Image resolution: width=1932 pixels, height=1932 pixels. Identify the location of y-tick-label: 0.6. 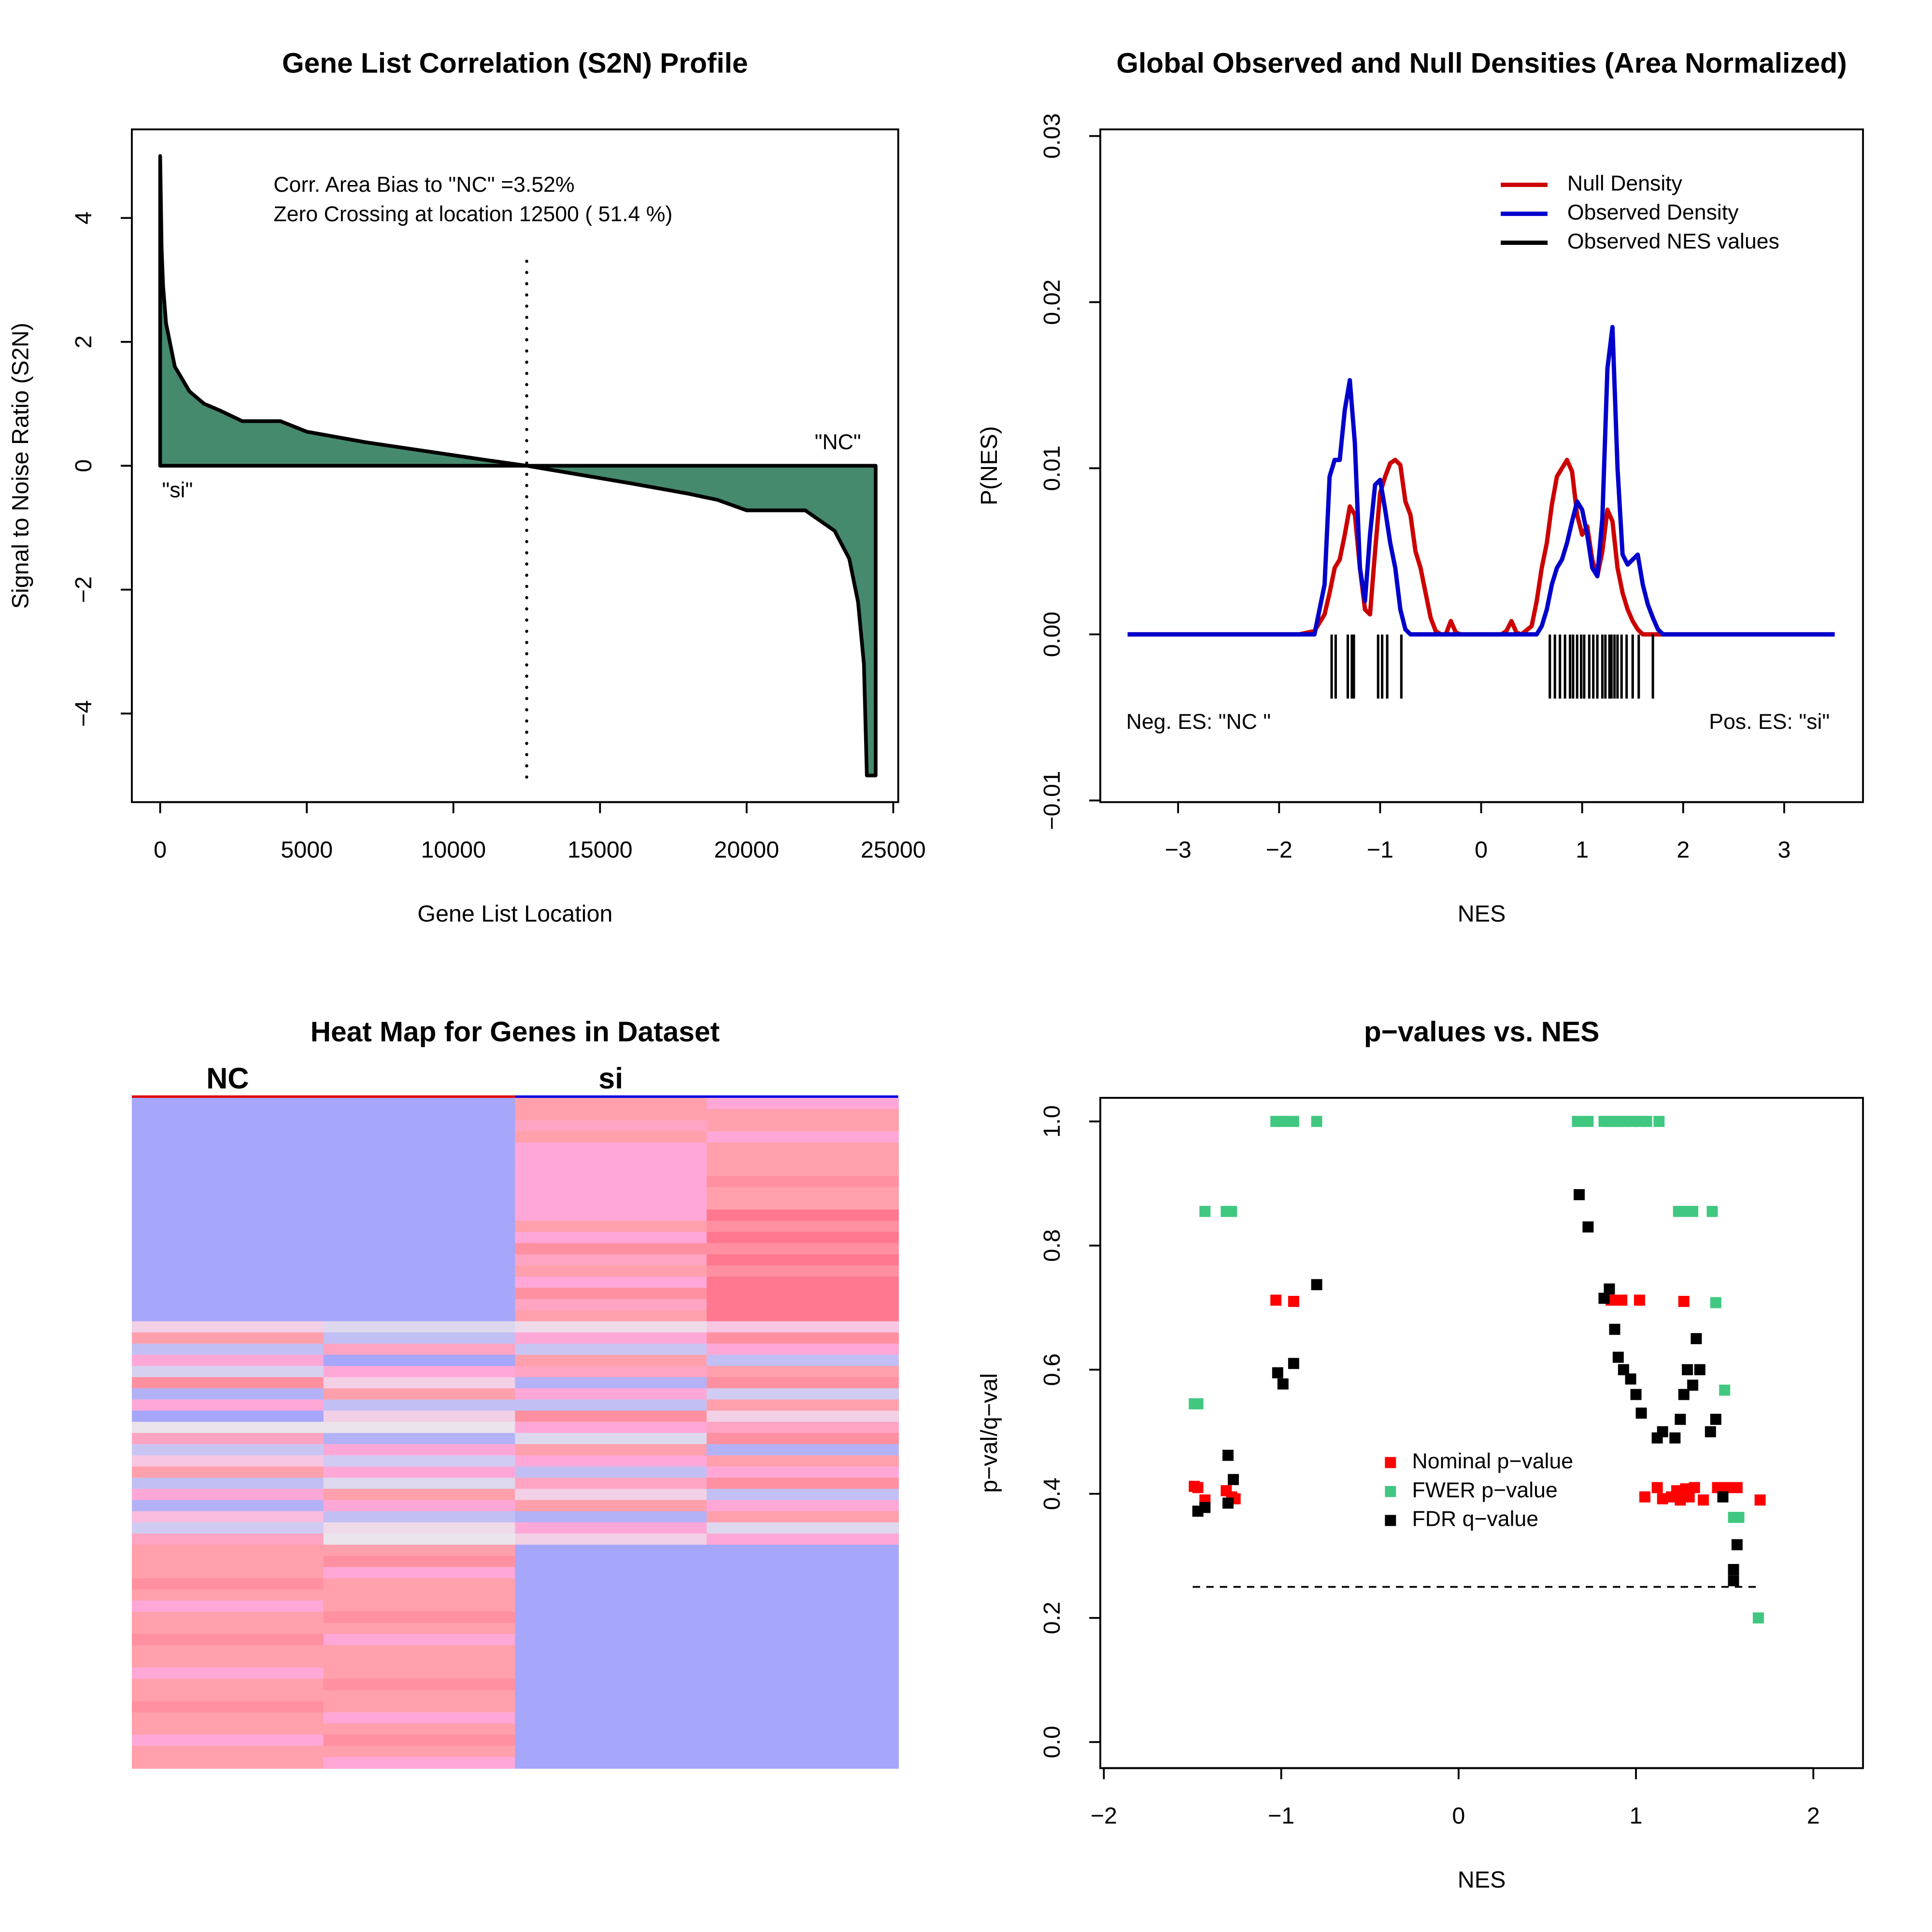
(1052, 1369).